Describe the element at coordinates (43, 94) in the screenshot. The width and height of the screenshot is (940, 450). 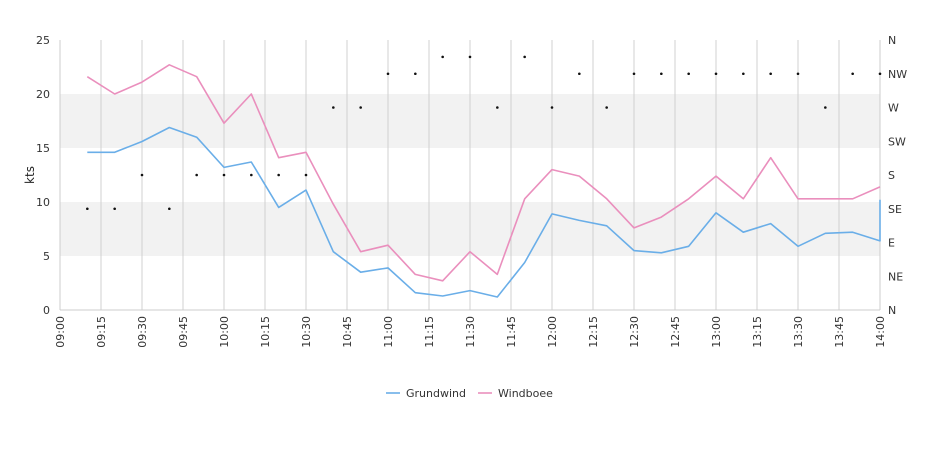
I see `y-tick-label: 20` at that location.